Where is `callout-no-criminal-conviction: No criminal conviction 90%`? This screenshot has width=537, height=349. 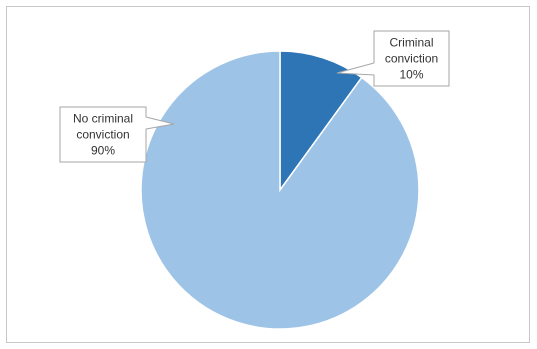 callout-no-criminal-conviction: No criminal conviction 90% is located at coordinates (117, 134).